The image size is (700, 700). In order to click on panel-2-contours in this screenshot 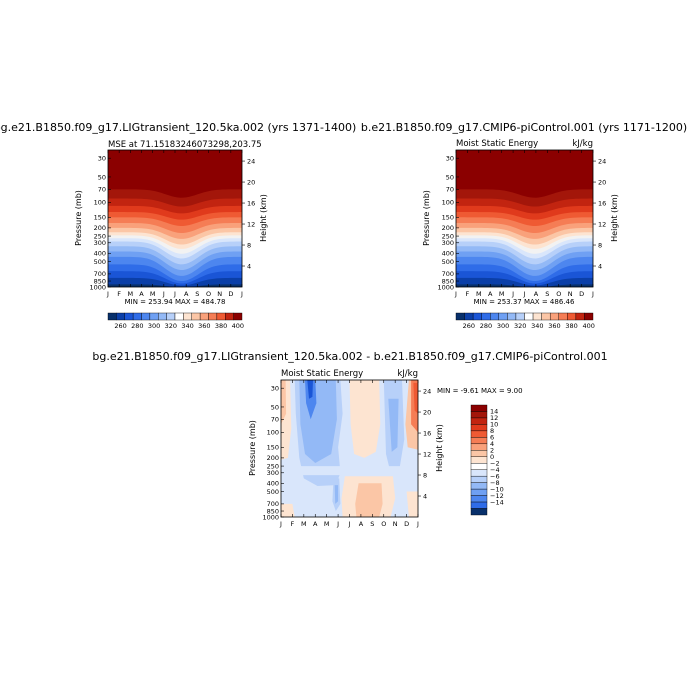, I will do `click(524, 238)`.